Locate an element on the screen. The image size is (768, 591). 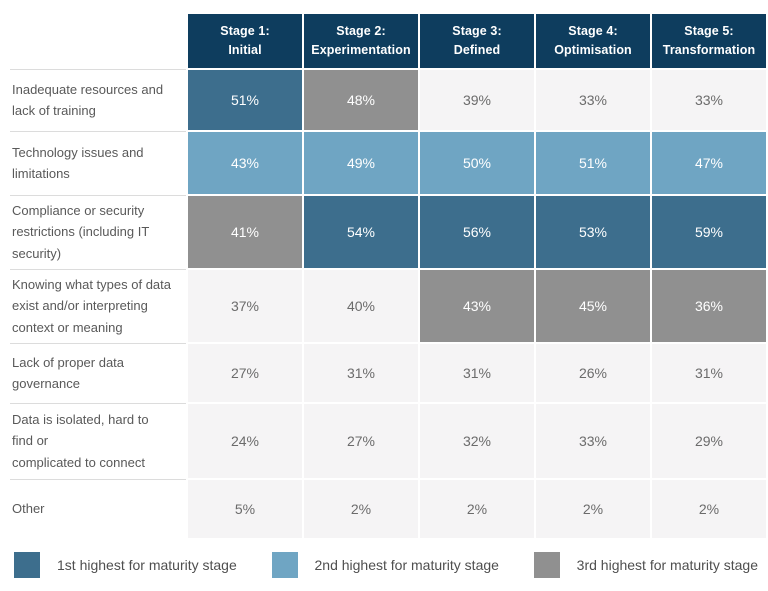
legend-item-3rd-highest: 3rd highest for maturity stage is located at coordinates (645, 565).